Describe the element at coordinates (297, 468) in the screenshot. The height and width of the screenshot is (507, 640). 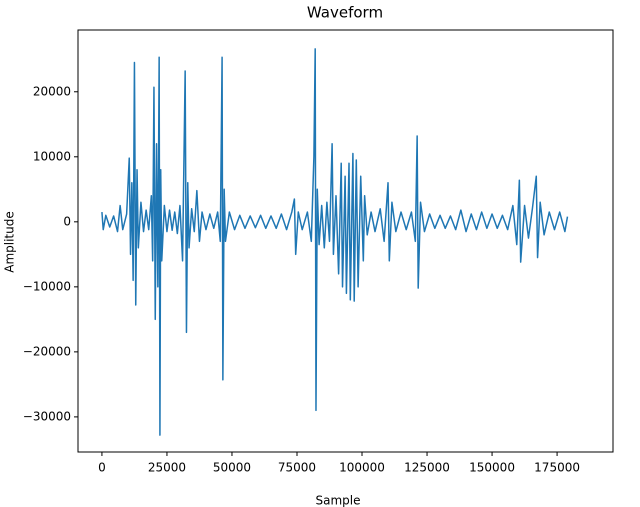
I see `x-tick-label: 75000` at that location.